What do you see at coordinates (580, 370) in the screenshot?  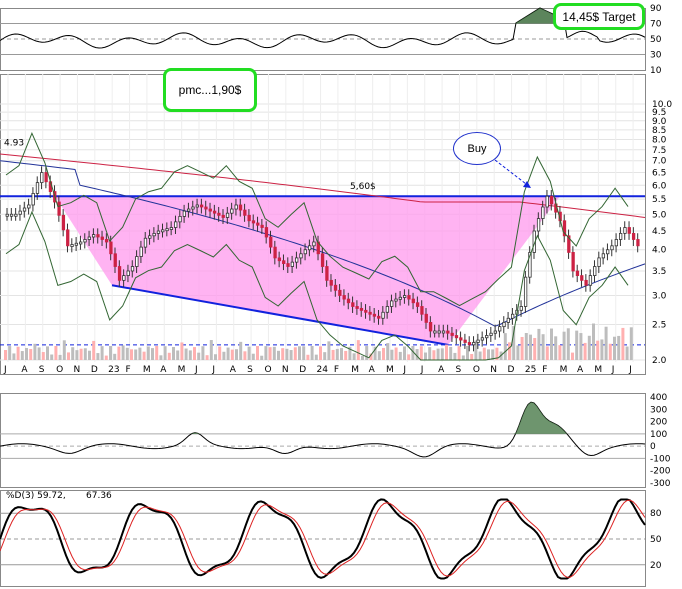 I see `x-axis-label-A: A` at bounding box center [580, 370].